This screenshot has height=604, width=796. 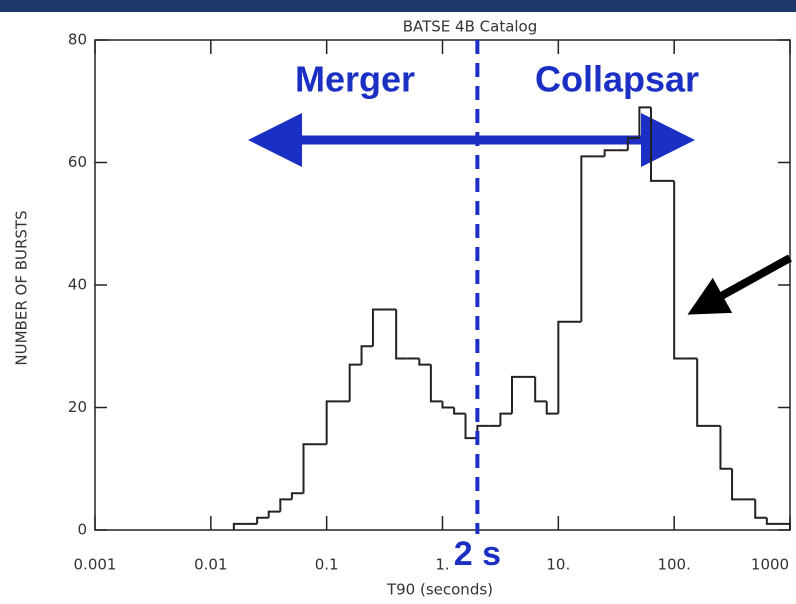 What do you see at coordinates (617, 79) in the screenshot?
I see `collapsar-label: Collapsar` at bounding box center [617, 79].